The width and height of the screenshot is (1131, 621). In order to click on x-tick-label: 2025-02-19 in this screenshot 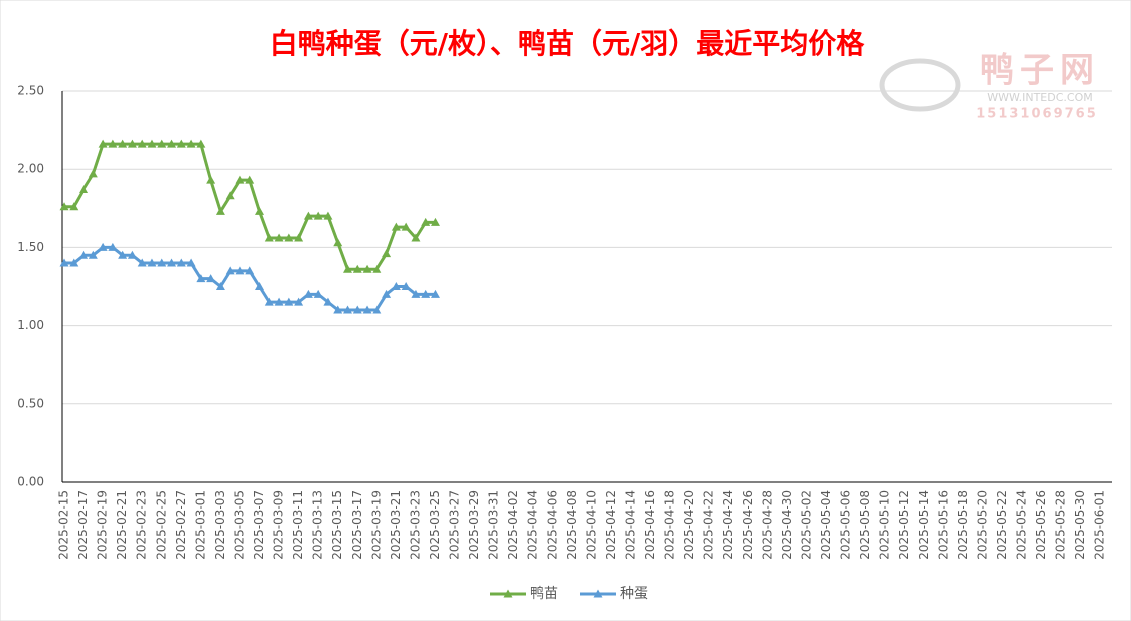, I will do `click(103, 525)`.